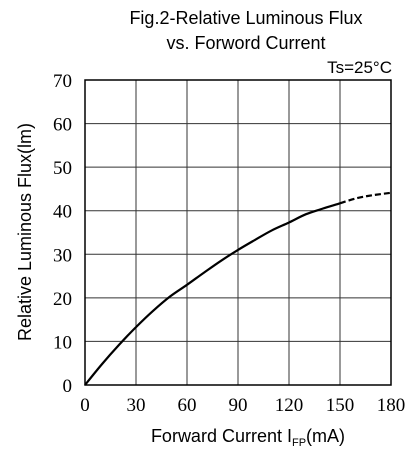 This screenshot has width=411, height=457. What do you see at coordinates (340, 405) in the screenshot?
I see `x-tick-label-150: 150` at bounding box center [340, 405].